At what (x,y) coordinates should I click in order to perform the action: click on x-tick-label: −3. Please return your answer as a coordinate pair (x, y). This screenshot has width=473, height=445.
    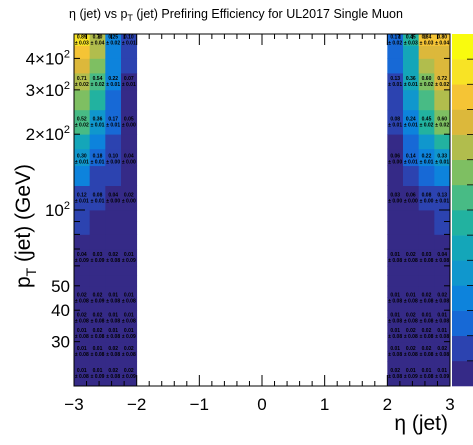
    Looking at the image, I should click on (73, 404).